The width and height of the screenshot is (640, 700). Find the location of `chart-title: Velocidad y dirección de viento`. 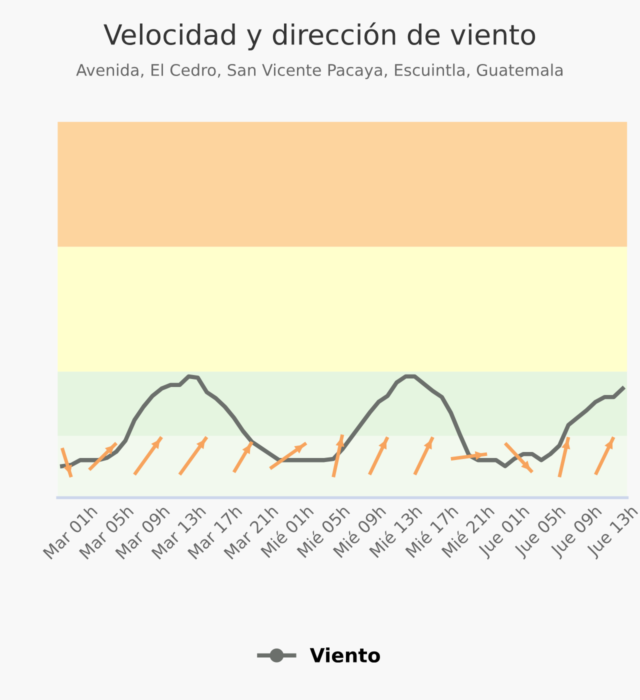

chart-title: Velocidad y dirección de viento is located at coordinates (320, 36).